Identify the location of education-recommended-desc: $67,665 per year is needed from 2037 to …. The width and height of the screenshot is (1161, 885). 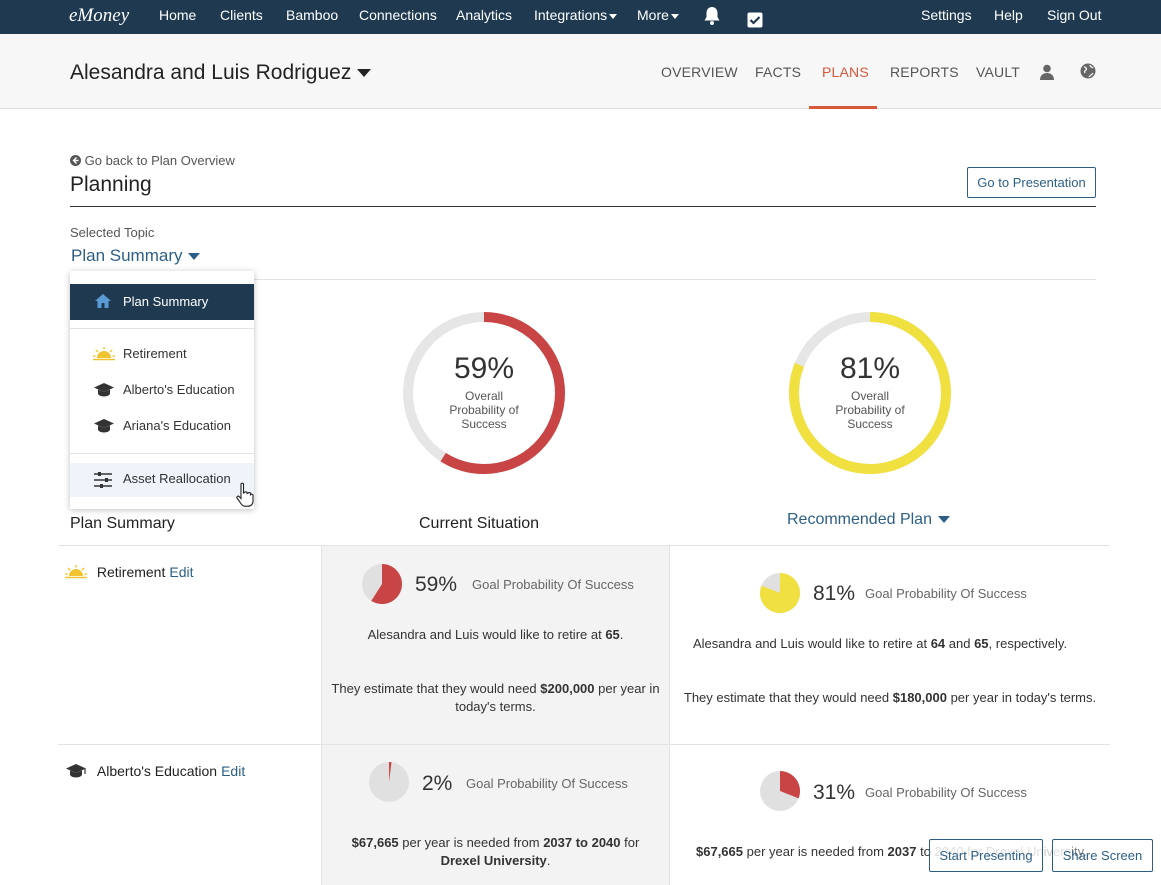
(891, 851).